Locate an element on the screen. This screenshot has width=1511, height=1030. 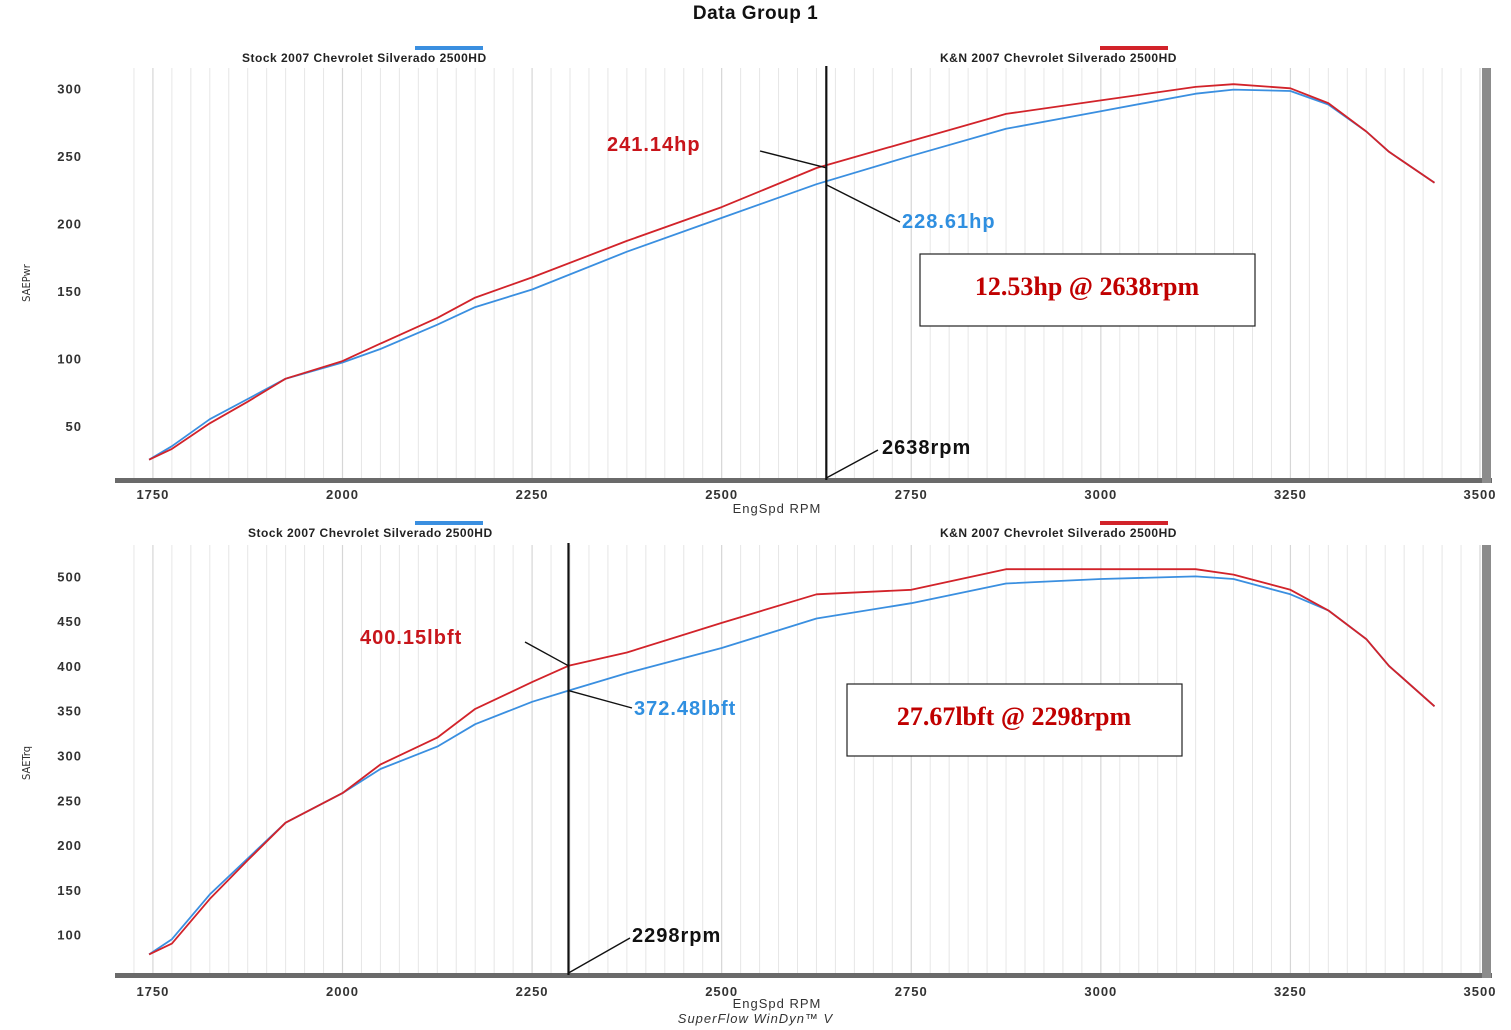
hp-x-tick-label: 3500 is located at coordinates (1480, 494).